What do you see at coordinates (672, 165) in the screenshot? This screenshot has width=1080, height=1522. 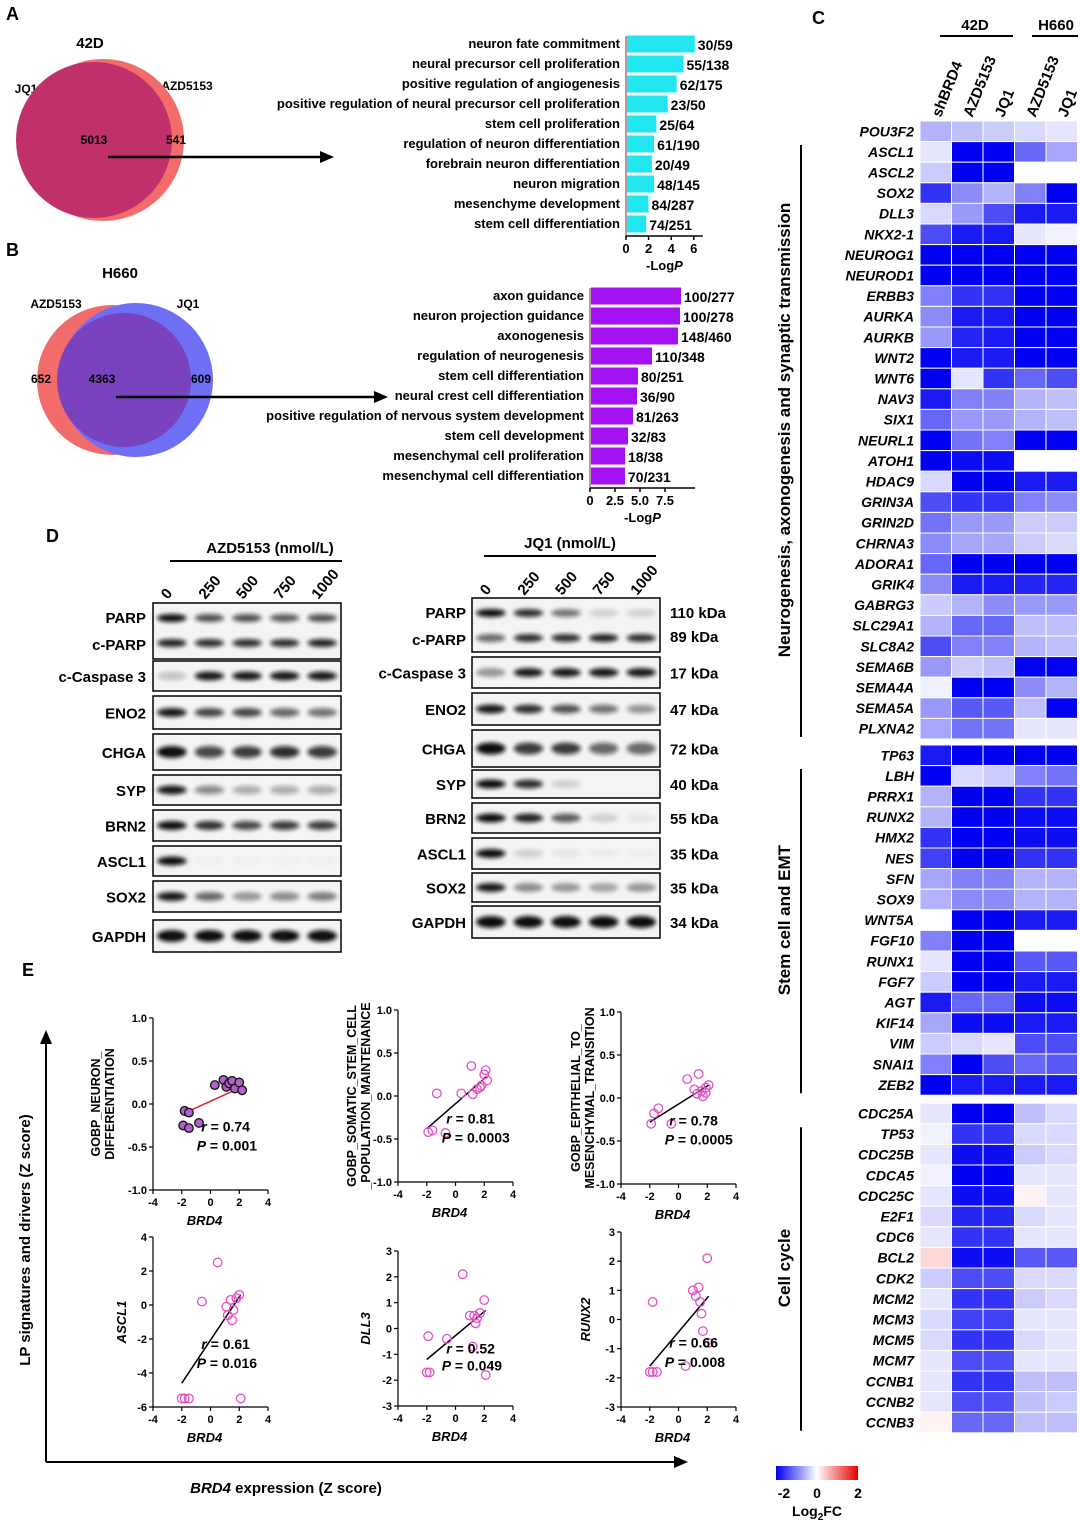 I see `go-count-label: 20/49` at bounding box center [672, 165].